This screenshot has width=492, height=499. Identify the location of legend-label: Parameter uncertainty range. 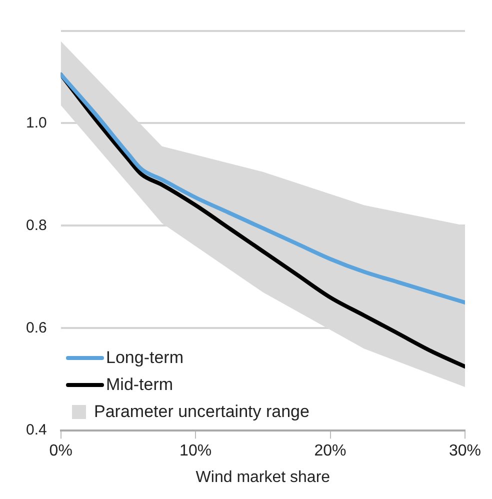
(202, 412).